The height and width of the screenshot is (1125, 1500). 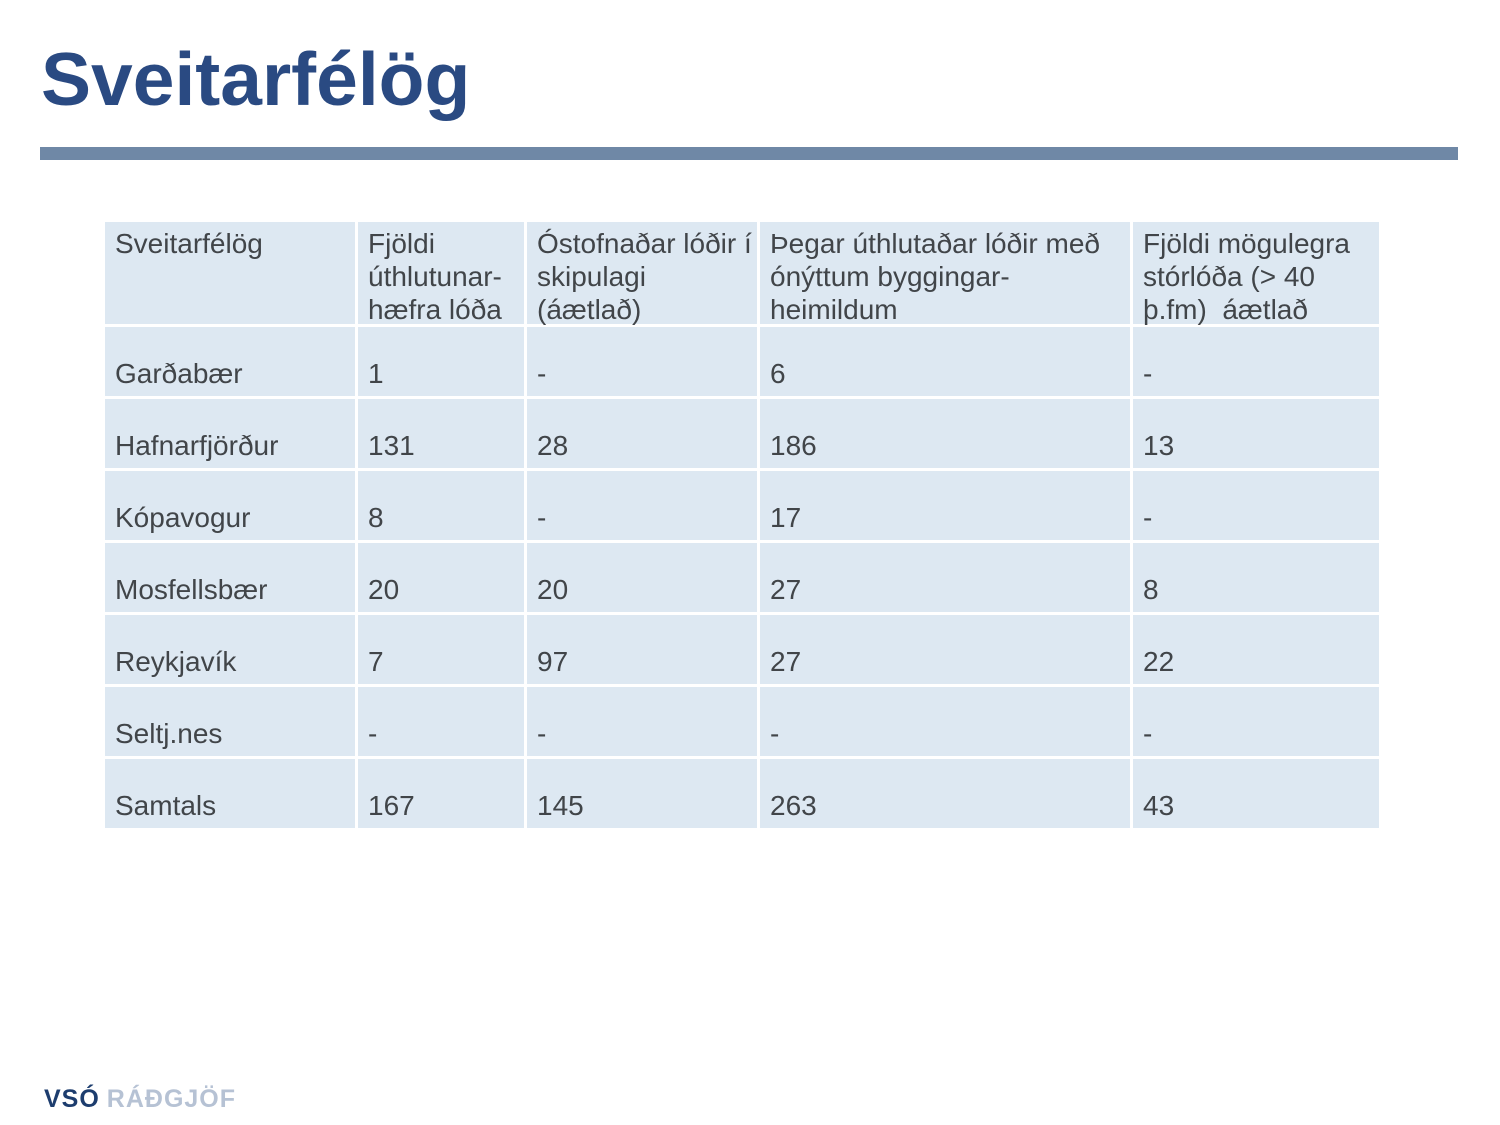 What do you see at coordinates (945, 433) in the screenshot?
I see `value-cell: 186` at bounding box center [945, 433].